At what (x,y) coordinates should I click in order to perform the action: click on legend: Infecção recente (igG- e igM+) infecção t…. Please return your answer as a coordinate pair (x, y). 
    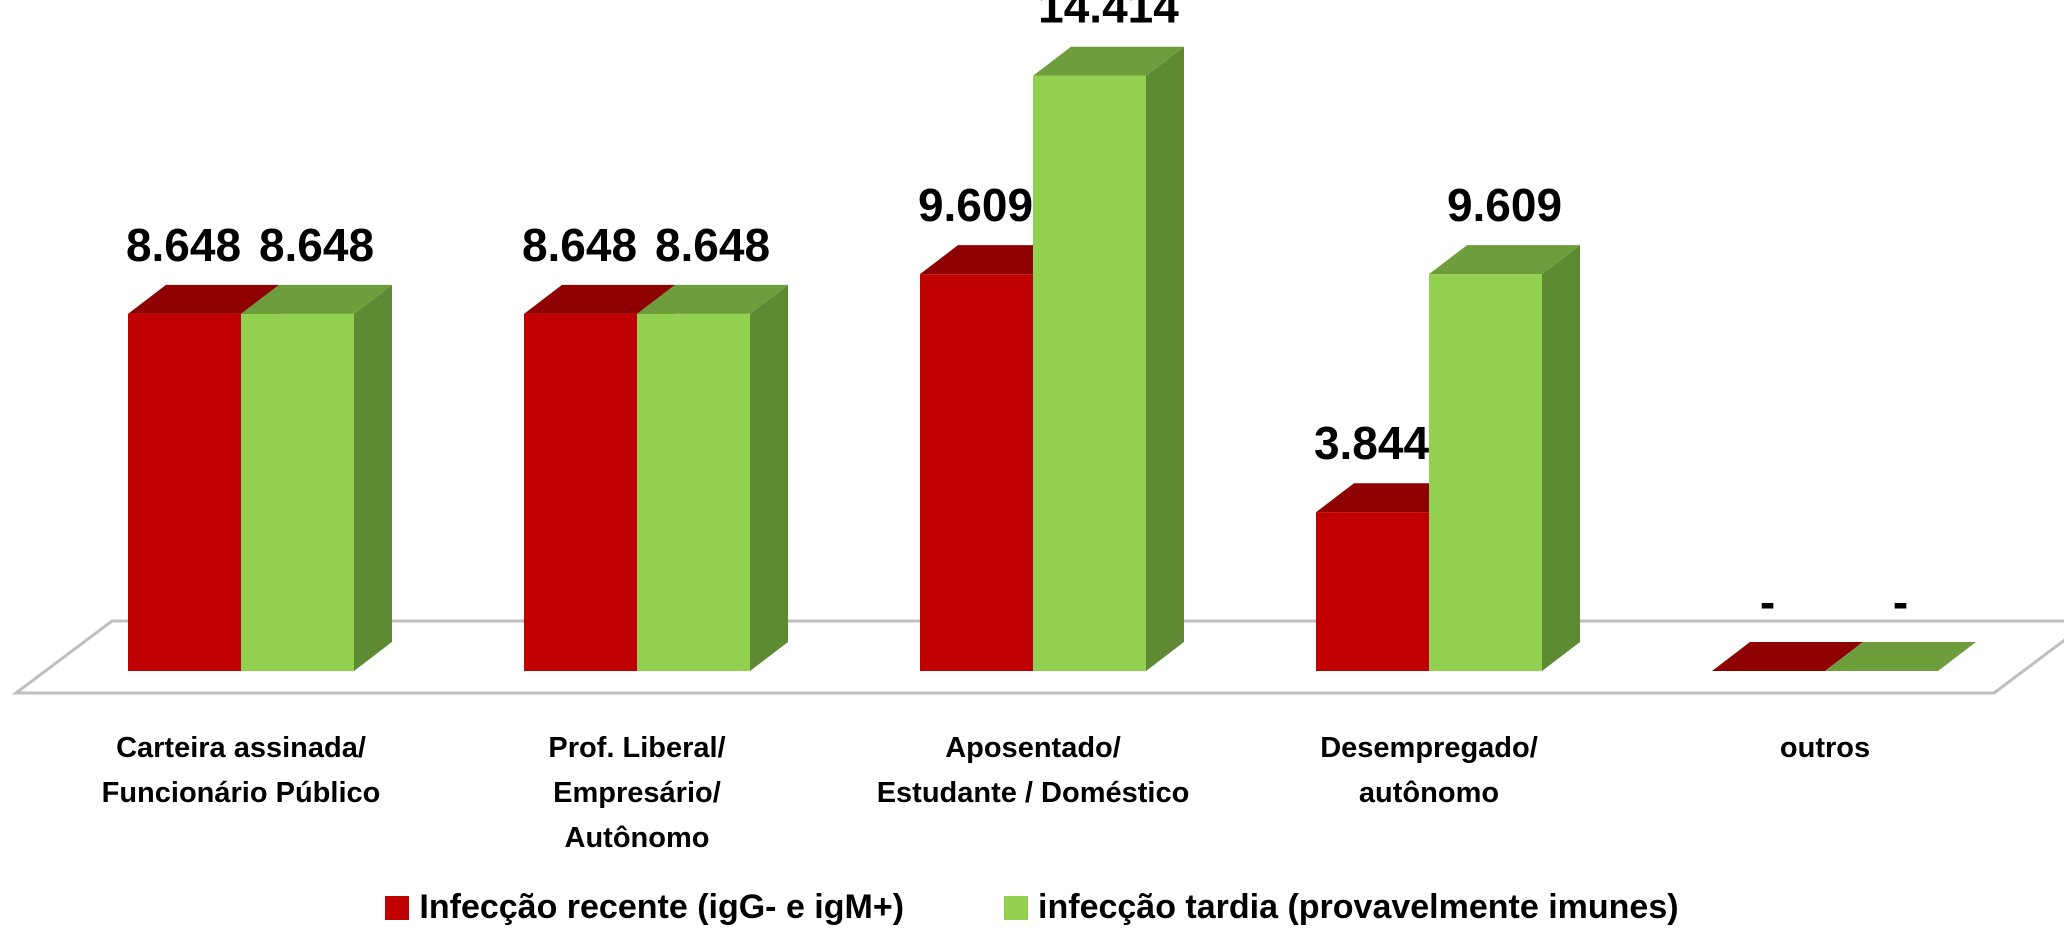
    Looking at the image, I should click on (1032, 907).